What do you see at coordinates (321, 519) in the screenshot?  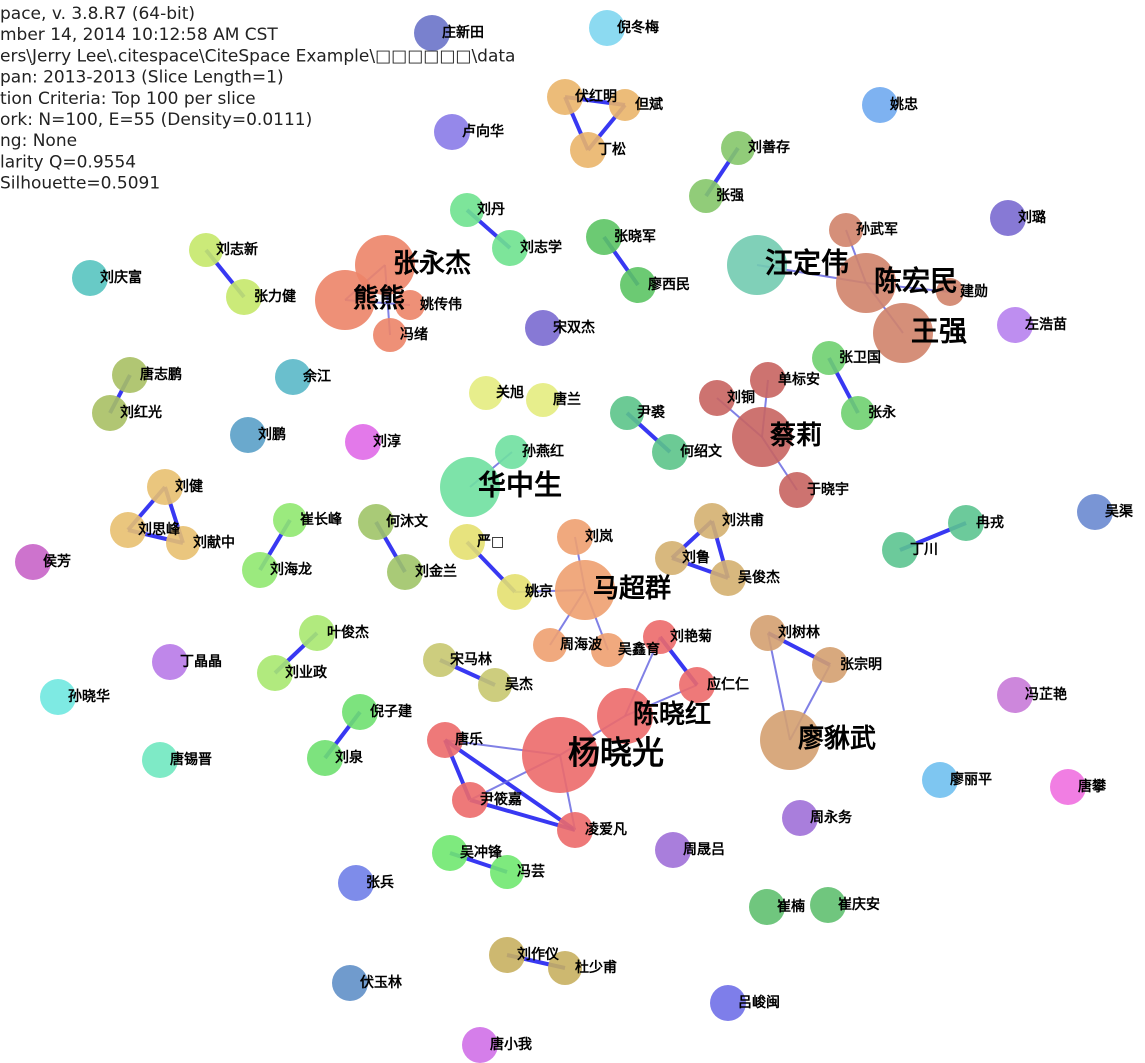 I see `node-label: 崔长峰` at bounding box center [321, 519].